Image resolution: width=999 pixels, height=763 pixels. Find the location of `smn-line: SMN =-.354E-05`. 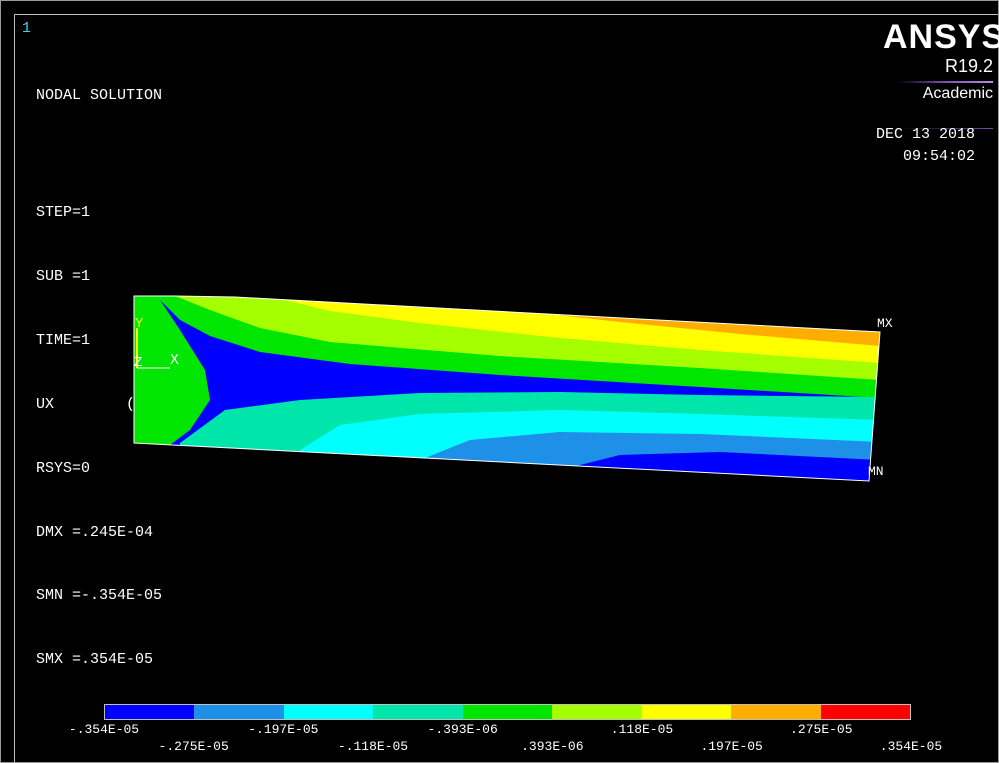

smn-line: SMN =-.354E-05 is located at coordinates (99, 596).